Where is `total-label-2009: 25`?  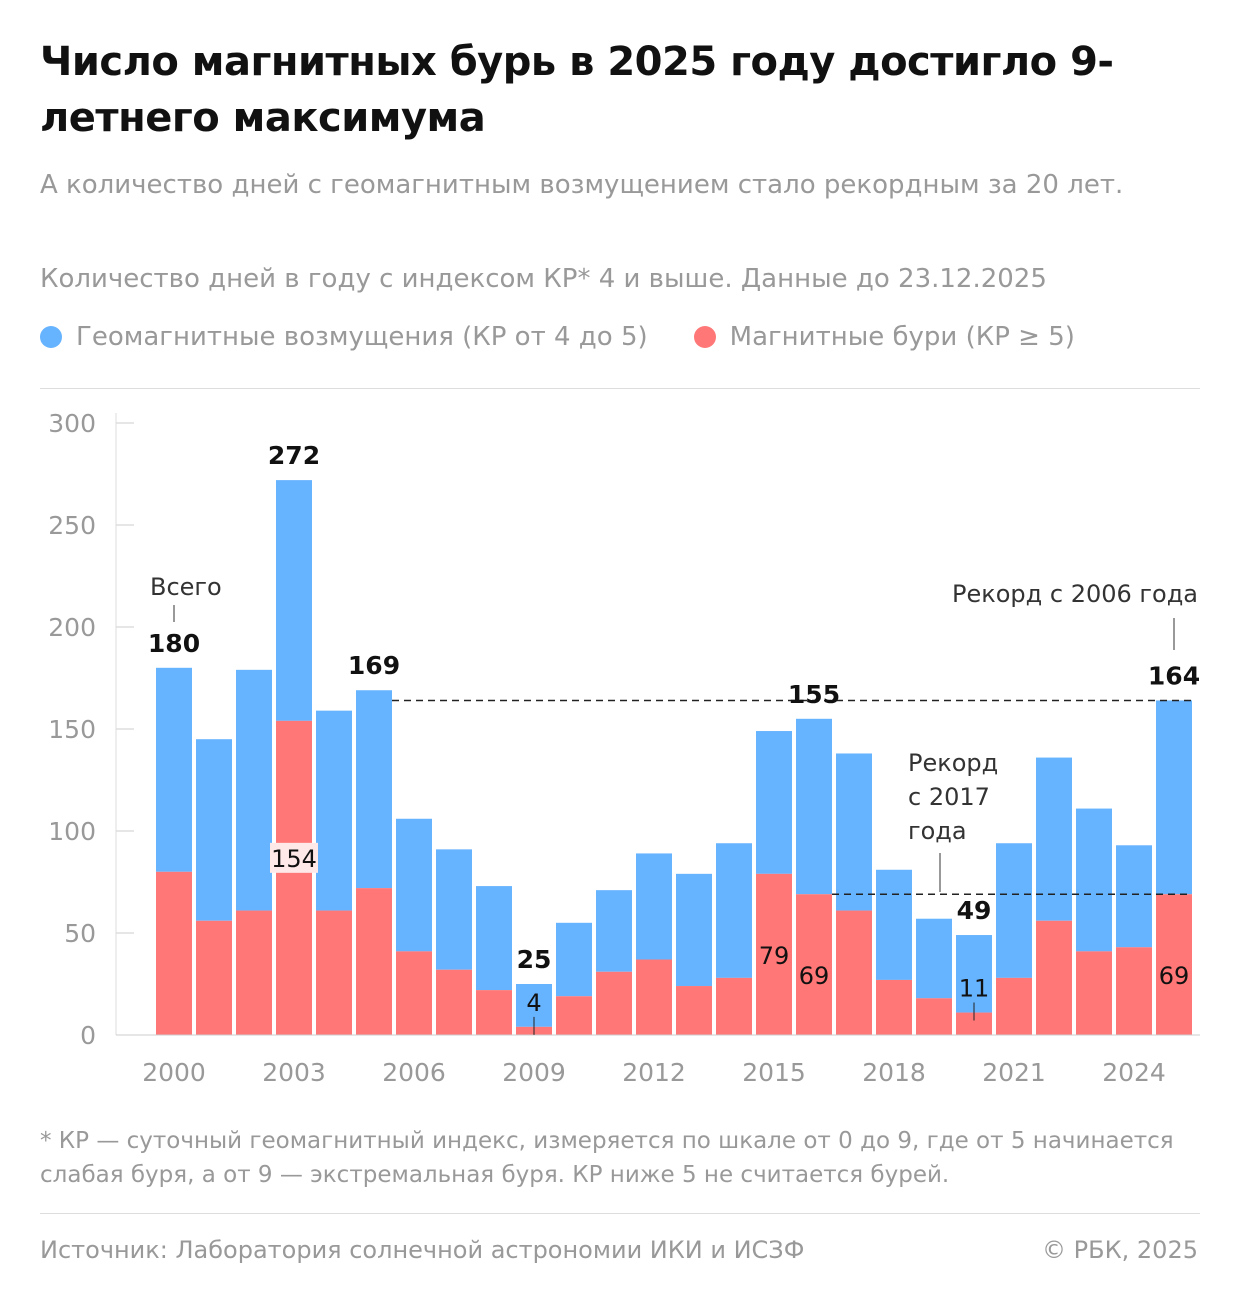 total-label-2009: 25 is located at coordinates (534, 959).